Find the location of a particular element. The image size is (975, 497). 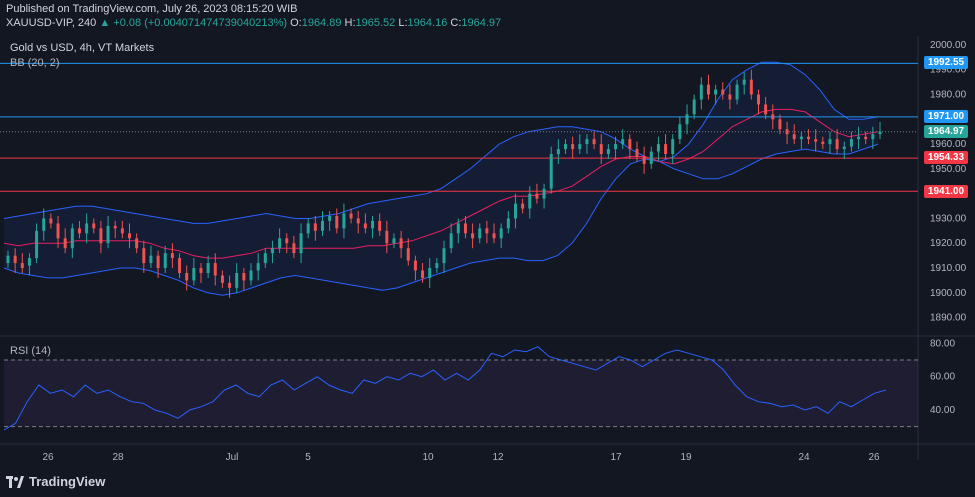

rsi-legend: RSI (14) is located at coordinates (30, 351).